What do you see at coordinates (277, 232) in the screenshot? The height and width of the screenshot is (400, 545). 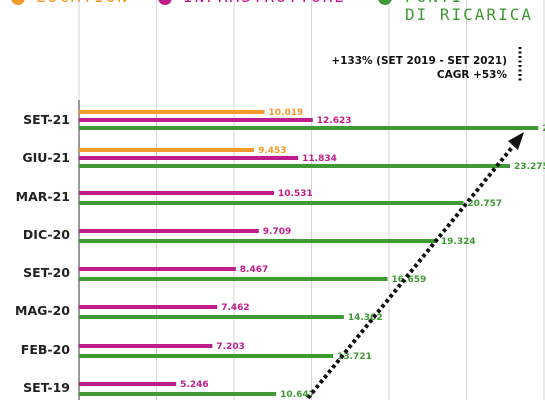 I see `data-label: 9.709` at bounding box center [277, 232].